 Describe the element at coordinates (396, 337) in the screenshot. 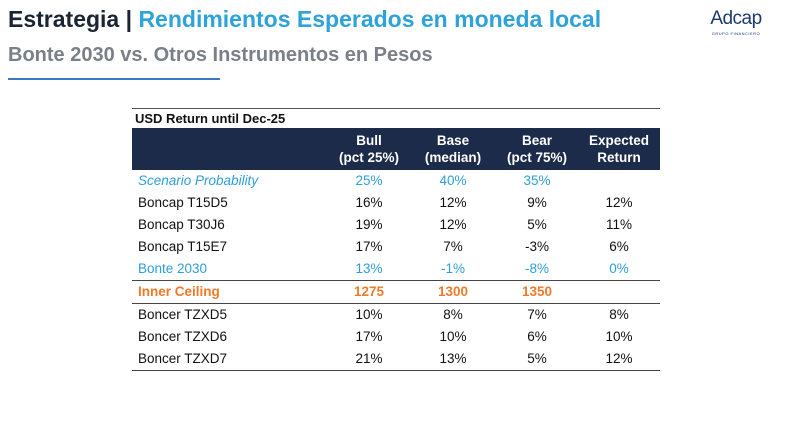

I see `table-row: Boncer TZXD6 17% 10% 6% 10%` at that location.